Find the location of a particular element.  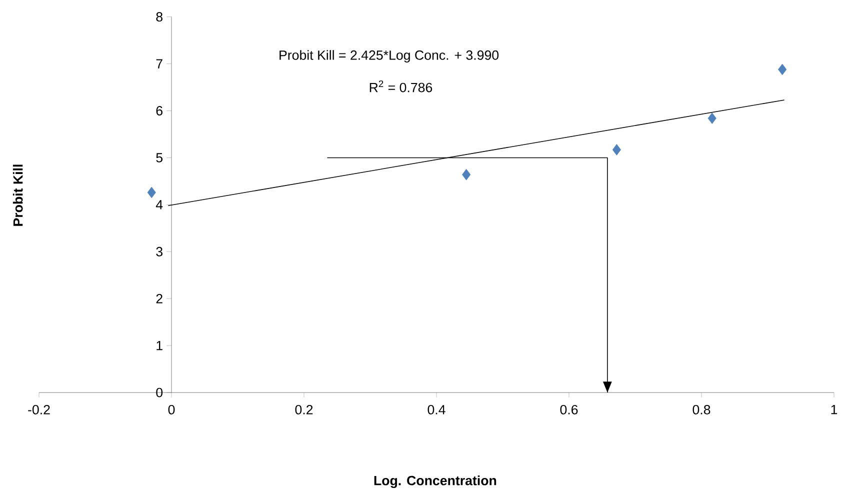

y-tick-label: 7 is located at coordinates (159, 64).